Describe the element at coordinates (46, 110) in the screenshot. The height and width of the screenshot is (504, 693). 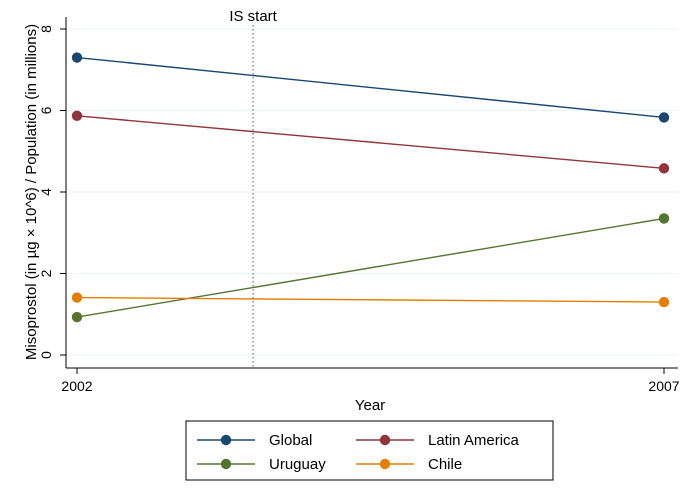
I see `y-tick-label: 6` at that location.